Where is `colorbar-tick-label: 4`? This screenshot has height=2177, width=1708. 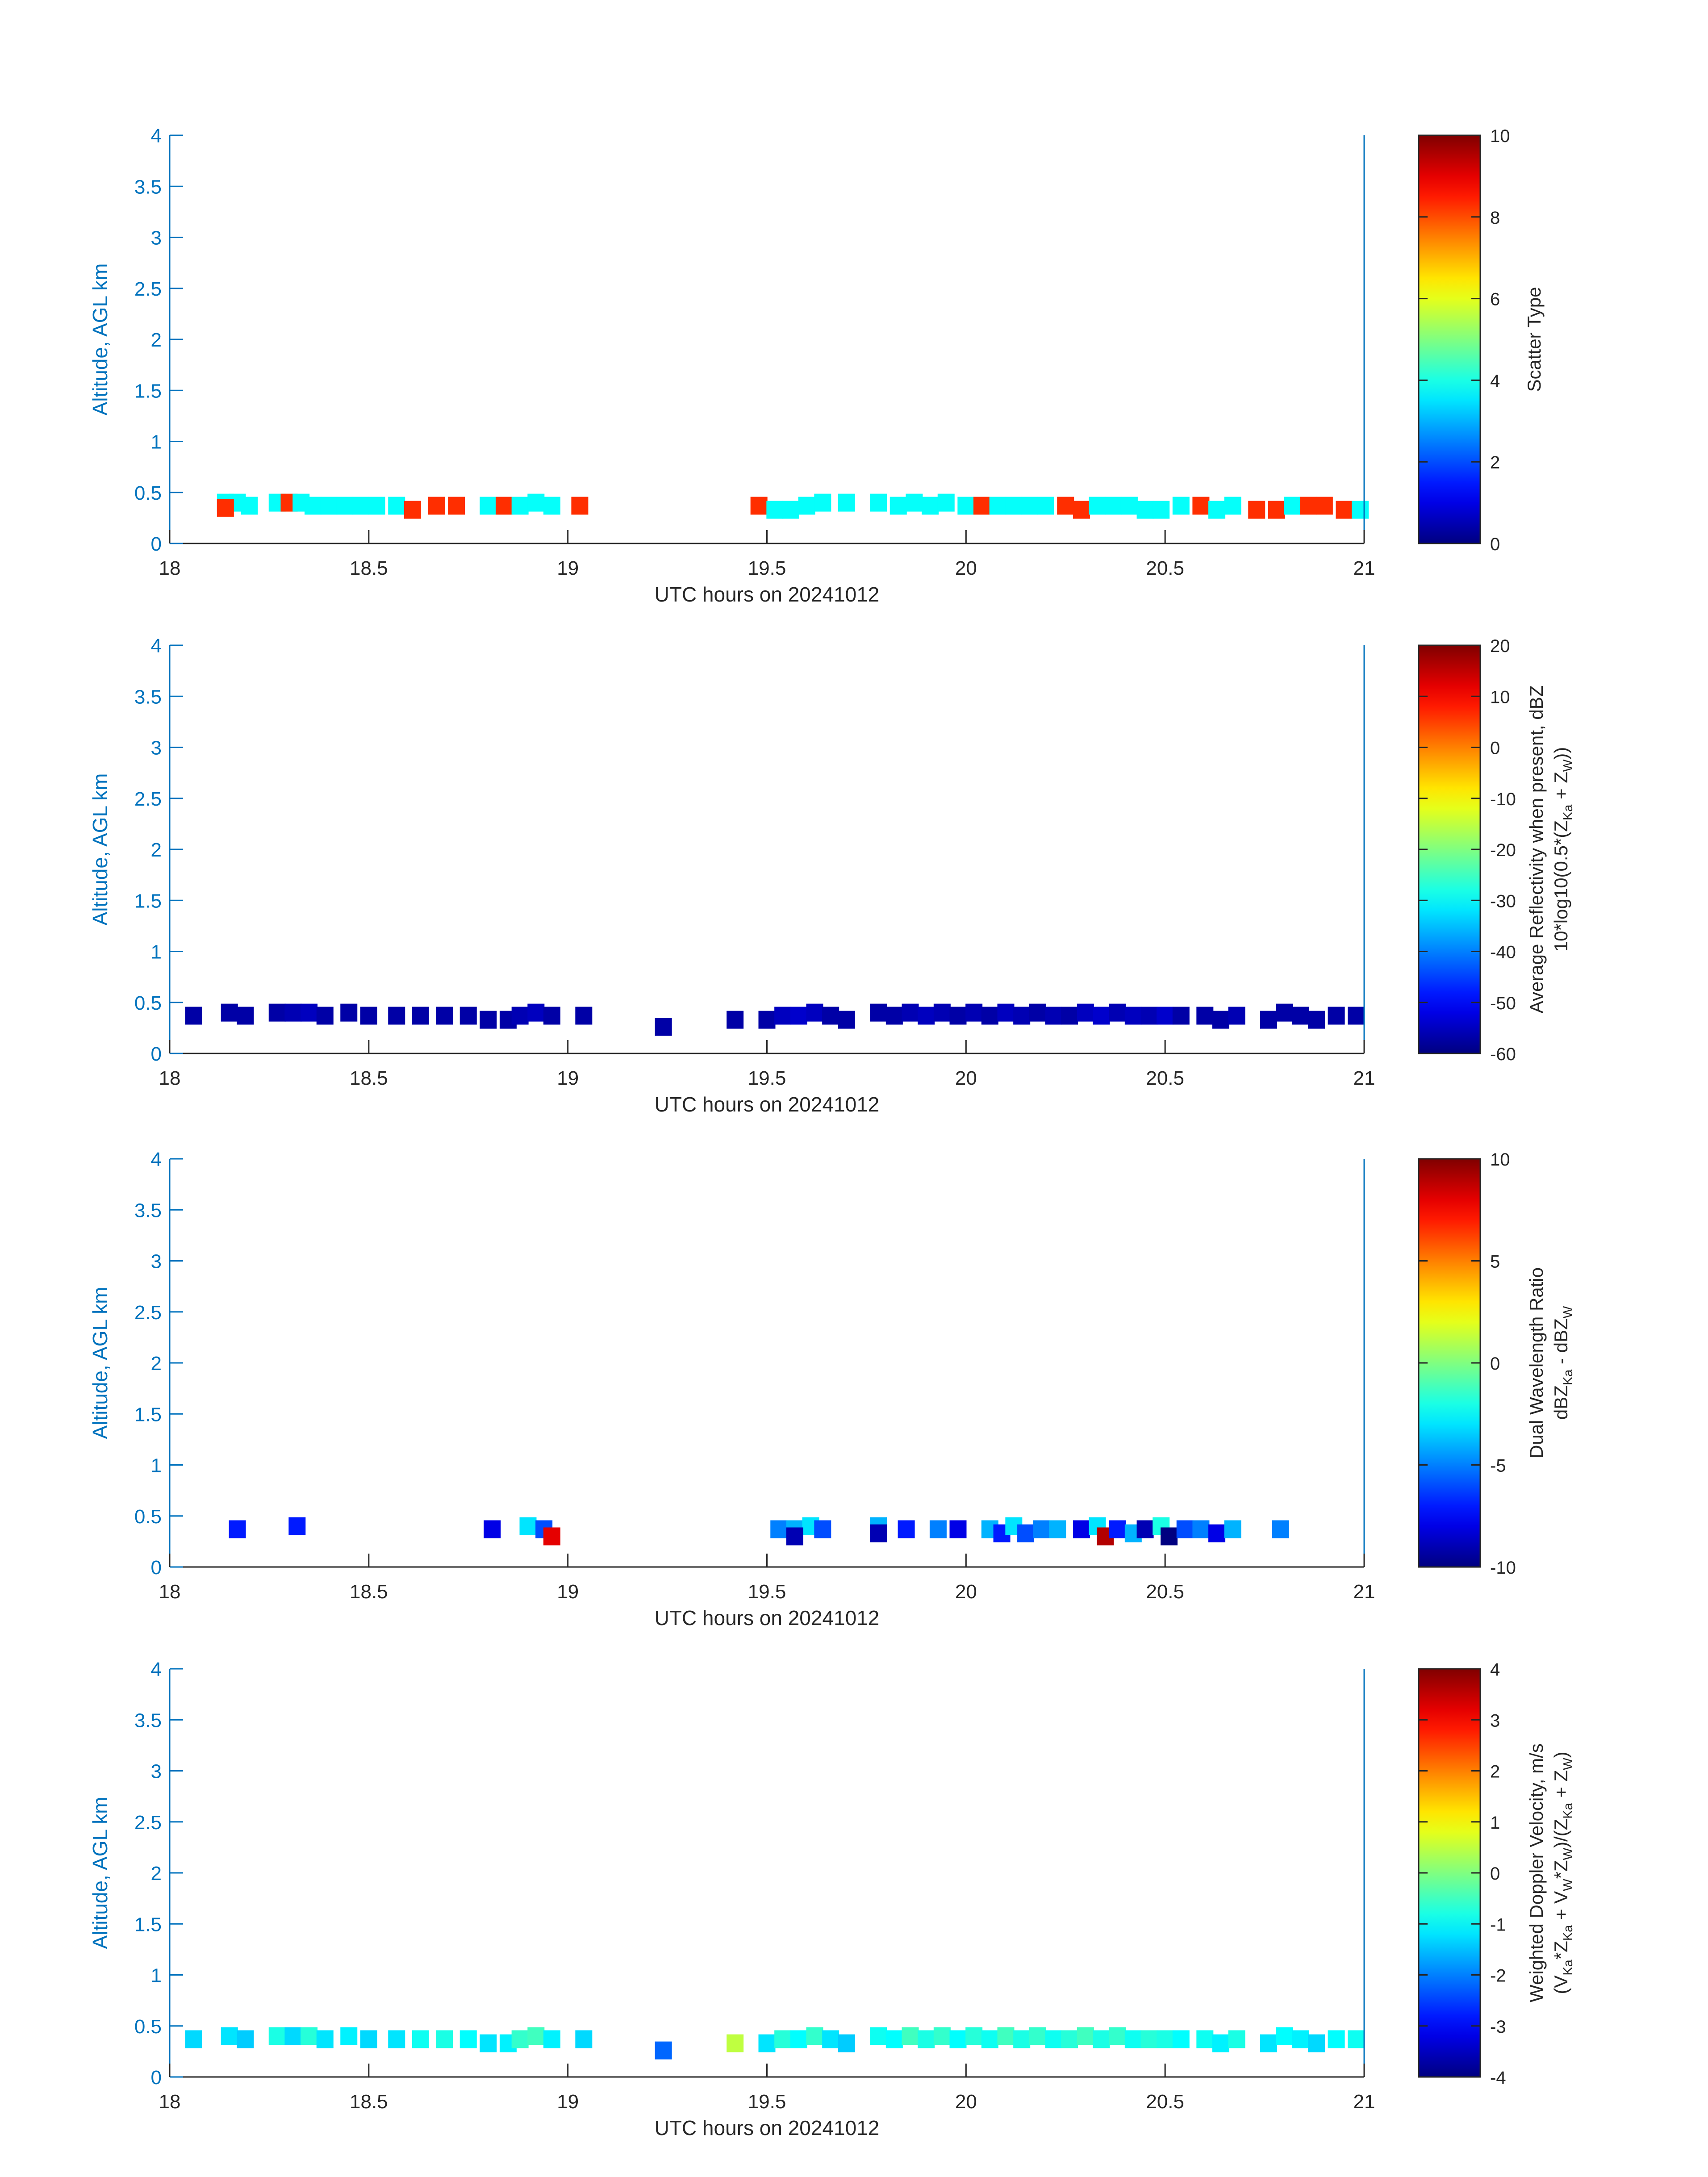
colorbar-tick-label: 4 is located at coordinates (1495, 1670).